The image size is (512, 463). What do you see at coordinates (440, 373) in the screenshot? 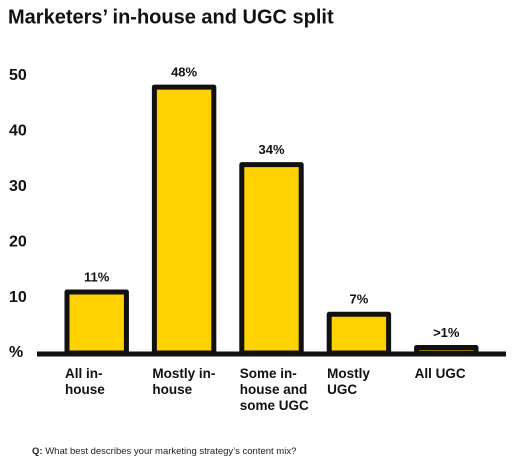
I see `x-tick-label: All UGC` at bounding box center [440, 373].